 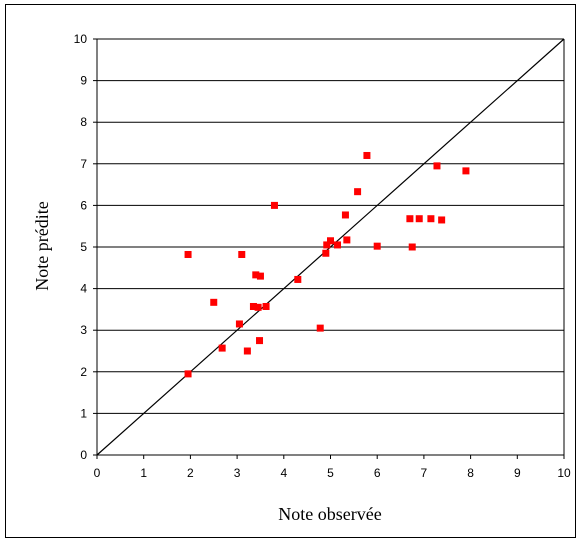 I want to click on x-tick-label-9: 9, so click(x=517, y=473).